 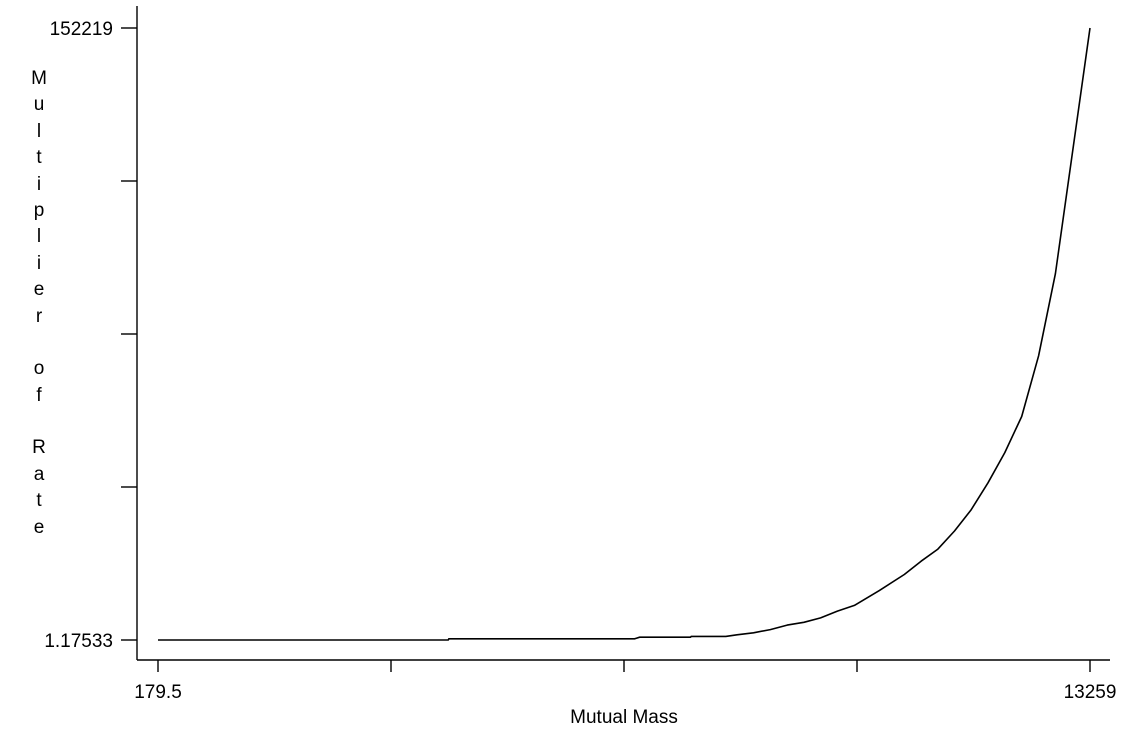 What do you see at coordinates (39, 184) in the screenshot?
I see `y-axis-label-char-4: i` at bounding box center [39, 184].